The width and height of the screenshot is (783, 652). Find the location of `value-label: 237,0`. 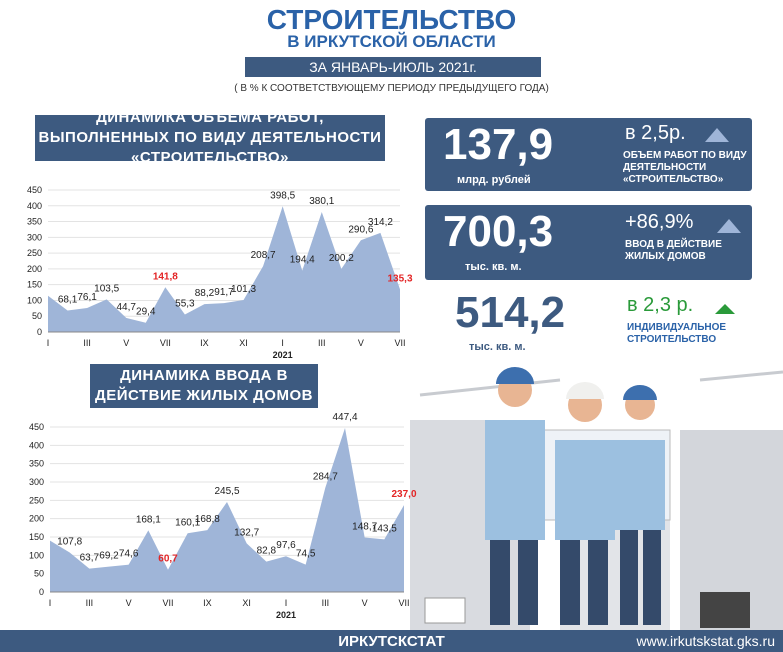

value-label: 237,0 is located at coordinates (403, 494).